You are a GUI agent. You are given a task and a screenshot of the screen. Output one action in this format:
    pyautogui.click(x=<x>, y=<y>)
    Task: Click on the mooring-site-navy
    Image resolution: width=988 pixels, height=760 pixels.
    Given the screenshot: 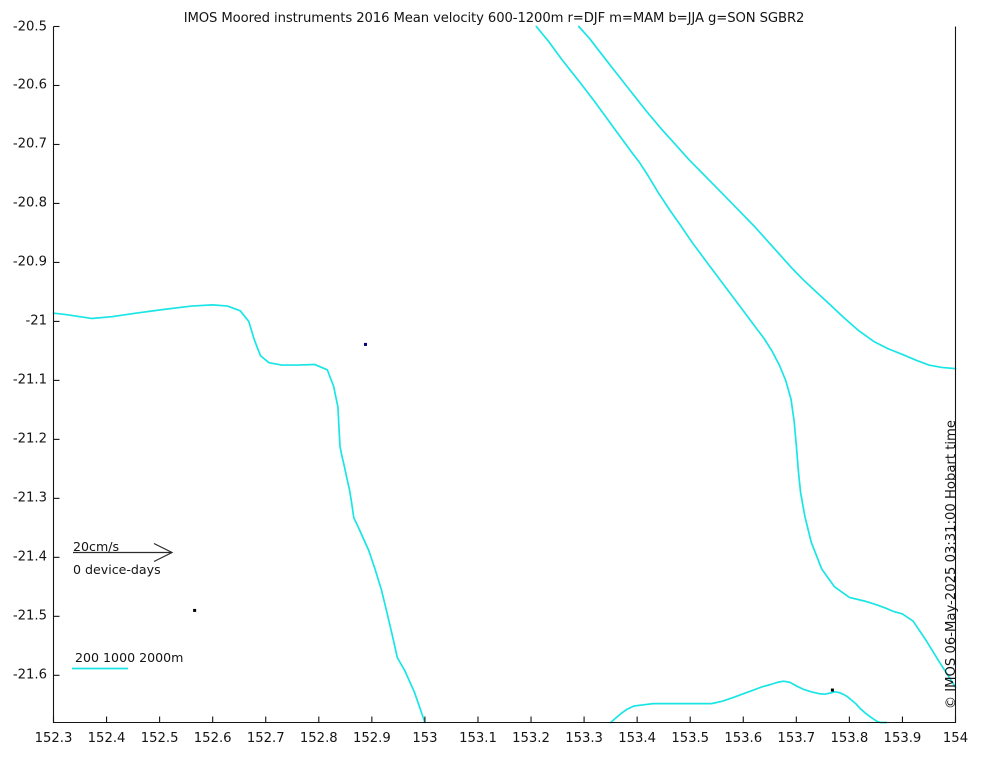 What is the action you would take?
    pyautogui.click(x=365, y=344)
    